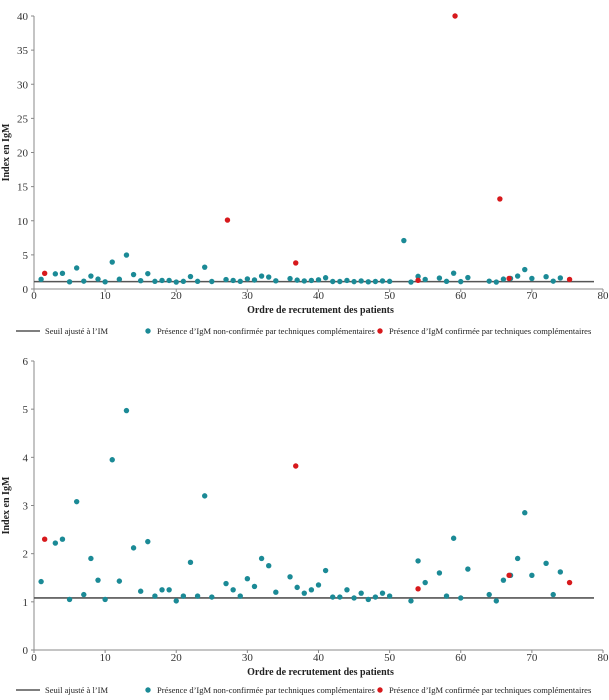 The image size is (609, 700). I want to click on x-tick-label: 40, so click(319, 658).